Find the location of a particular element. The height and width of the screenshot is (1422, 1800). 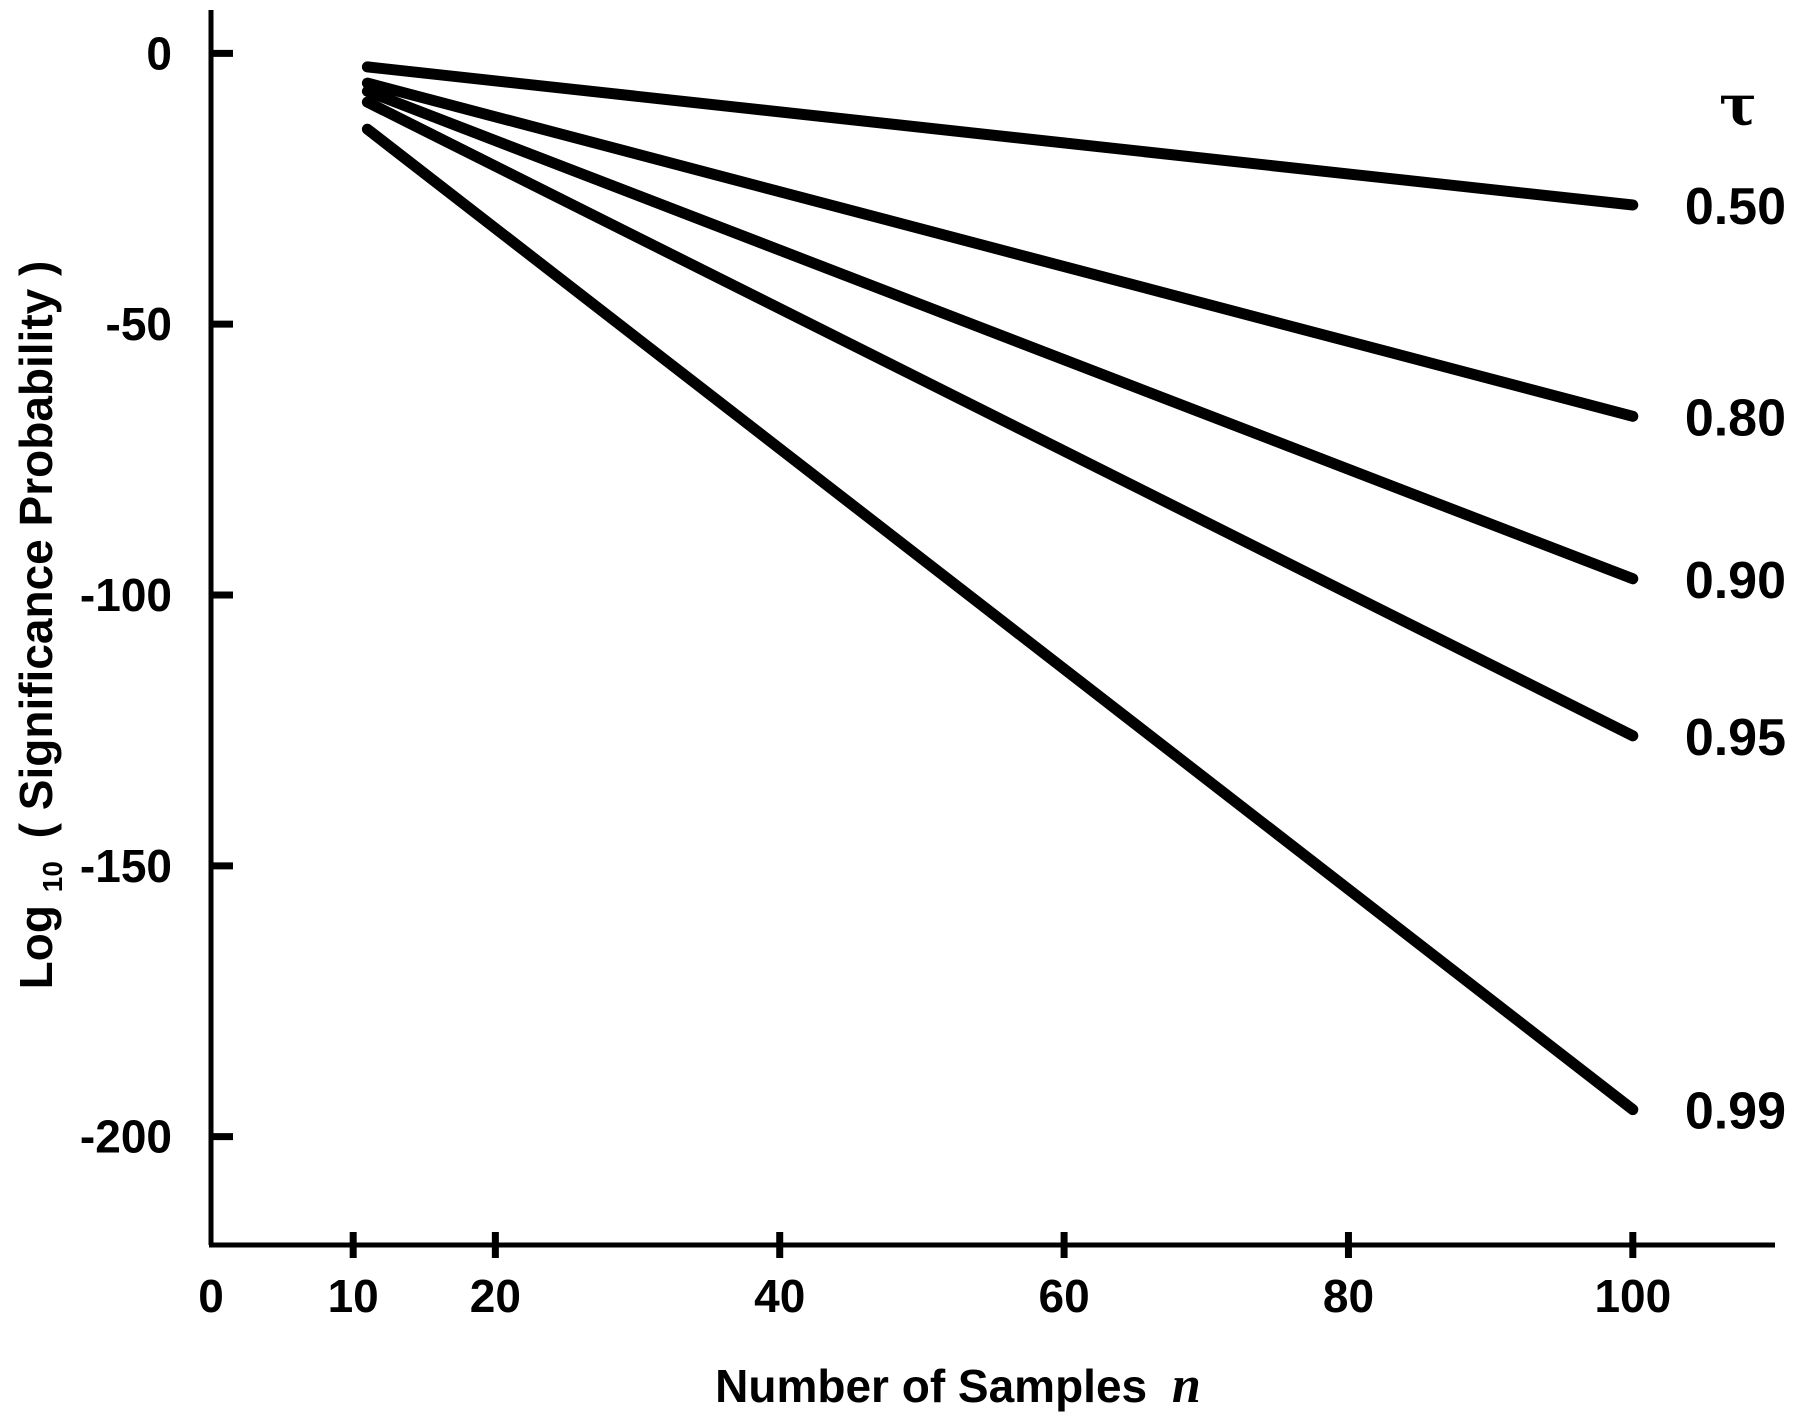

x-tick-label: 60 is located at coordinates (1064, 1296).